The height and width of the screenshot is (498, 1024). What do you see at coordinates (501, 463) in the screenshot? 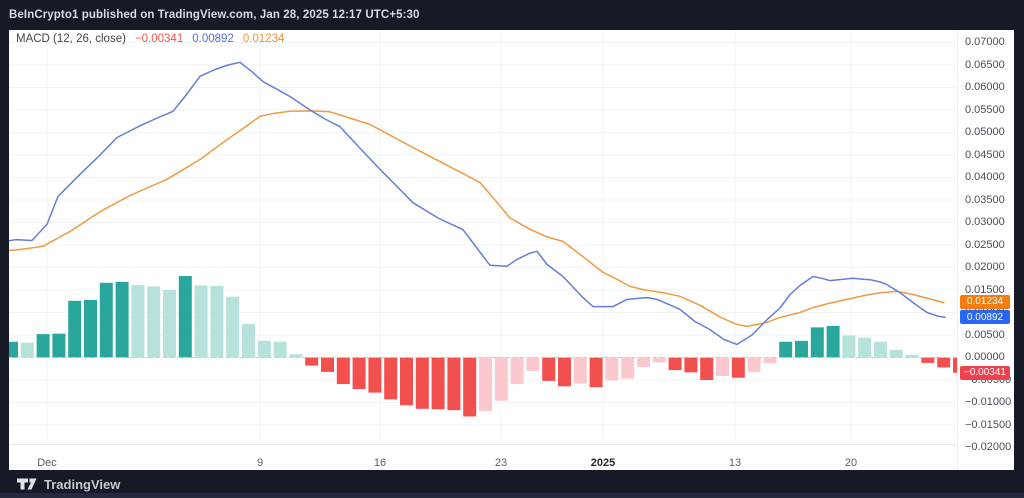
I see `time-axis-label: 23` at bounding box center [501, 463].